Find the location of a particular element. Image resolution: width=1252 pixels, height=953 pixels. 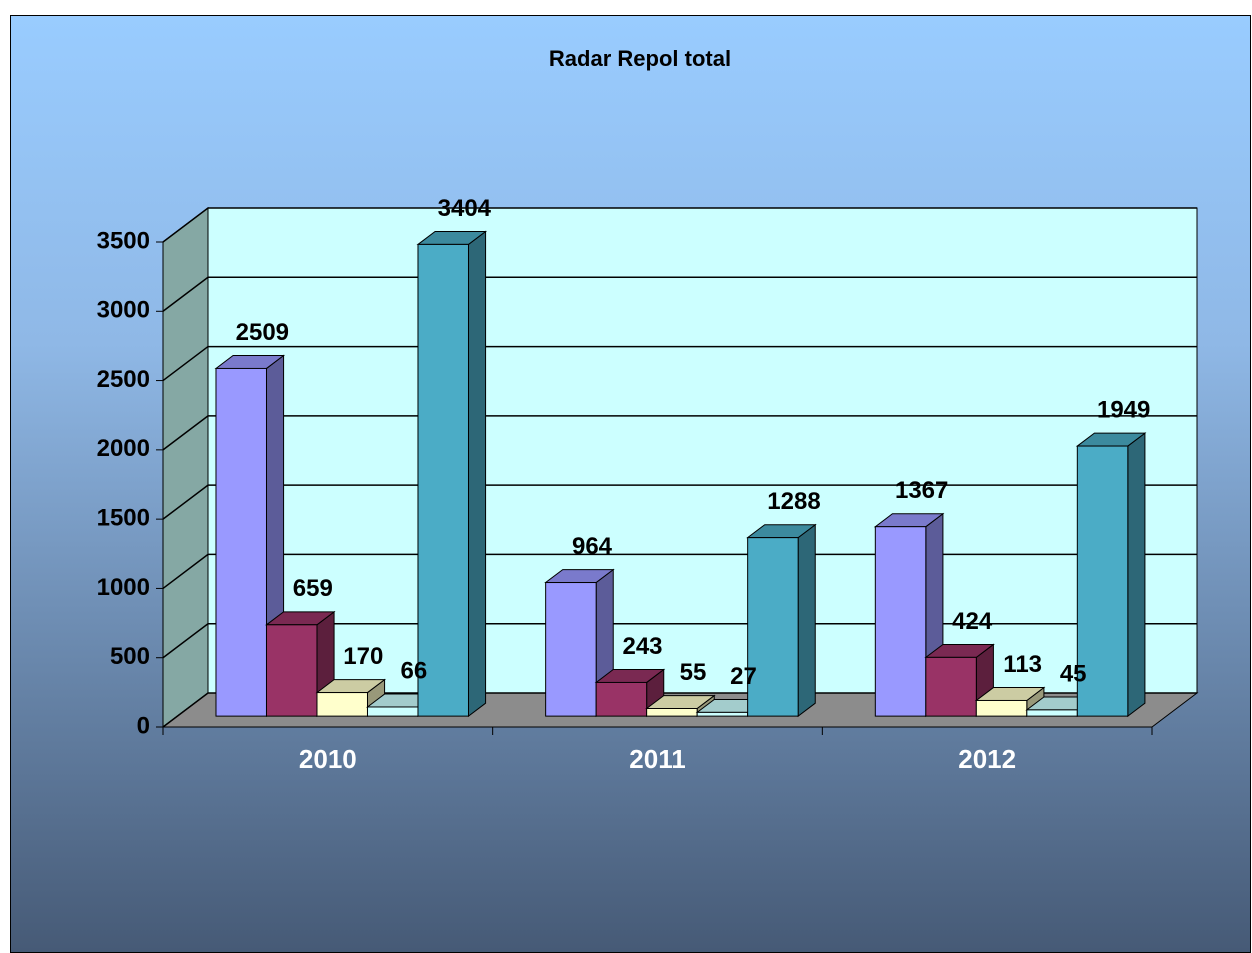

chart-title: Radar Repol total is located at coordinates (640, 58).